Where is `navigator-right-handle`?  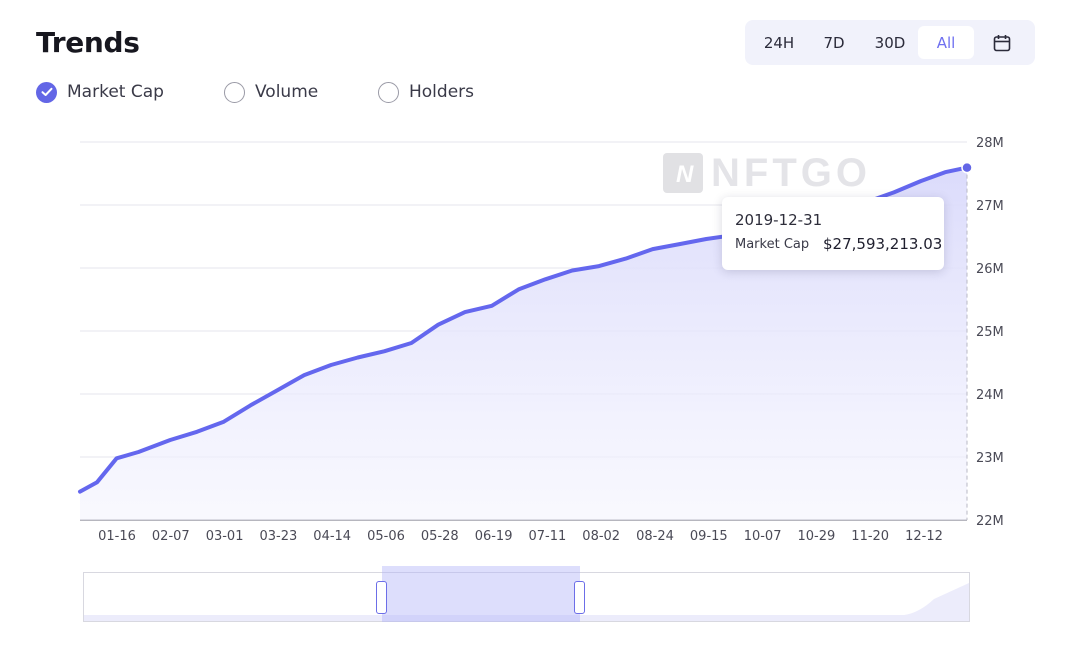
navigator-right-handle is located at coordinates (579, 597).